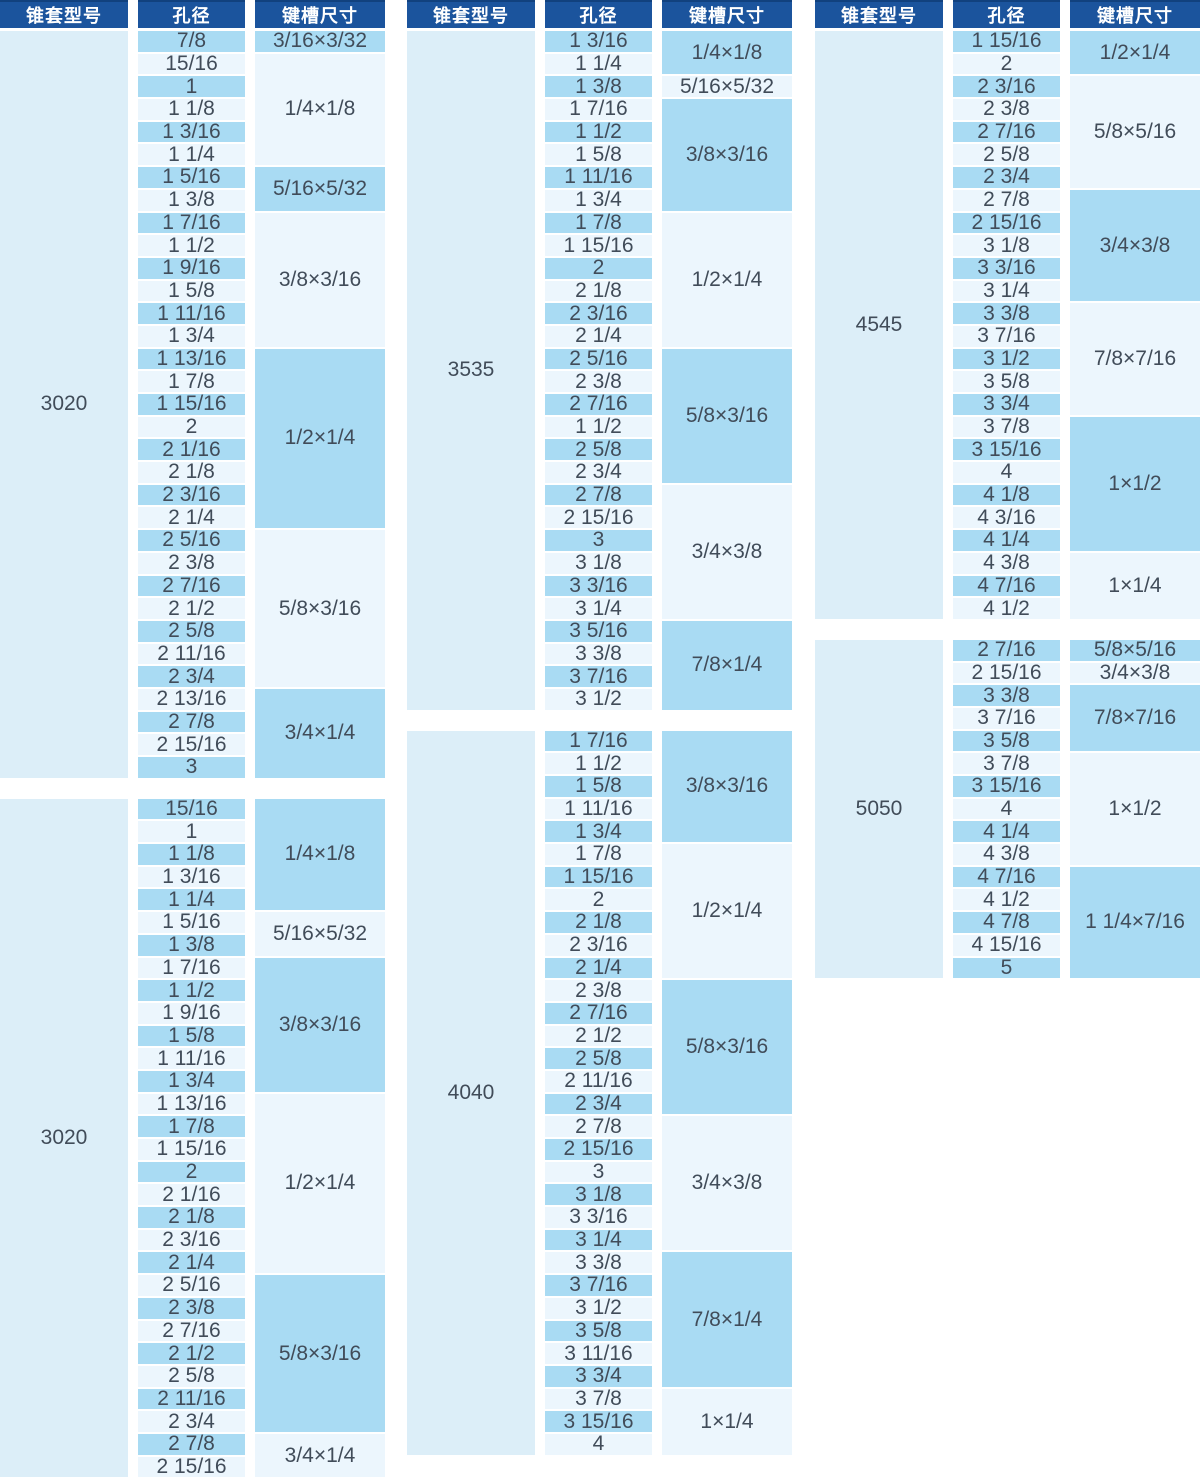  Describe the element at coordinates (727, 1319) in the screenshot. I see `keyway-cell: 7/8×1/4` at that location.